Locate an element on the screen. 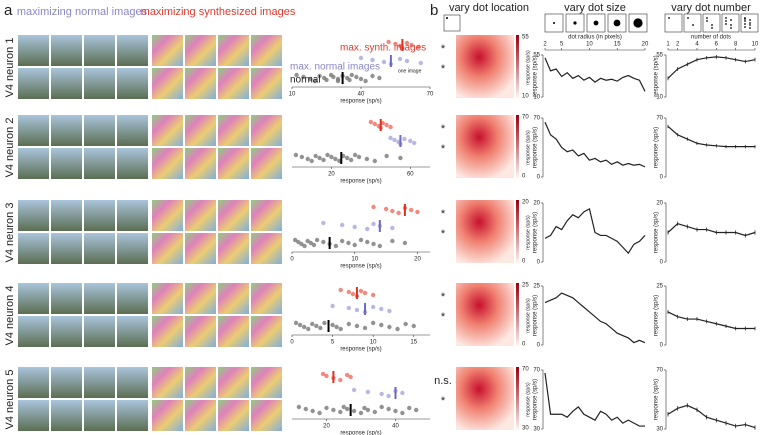  x-tick-label: 40 is located at coordinates (395, 427).